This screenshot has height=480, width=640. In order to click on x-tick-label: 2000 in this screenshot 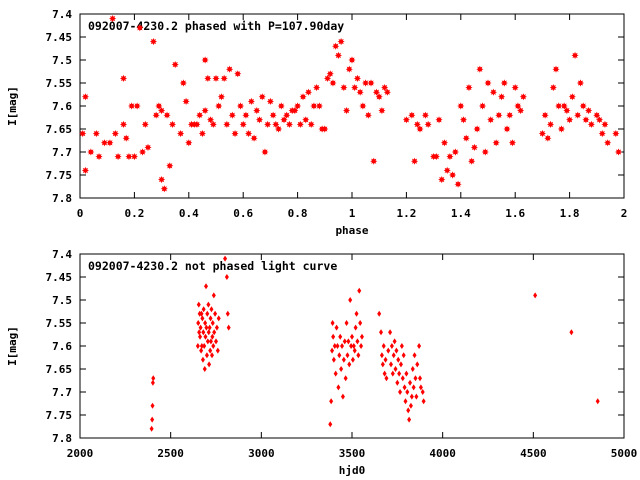, I will do `click(80, 453)`.